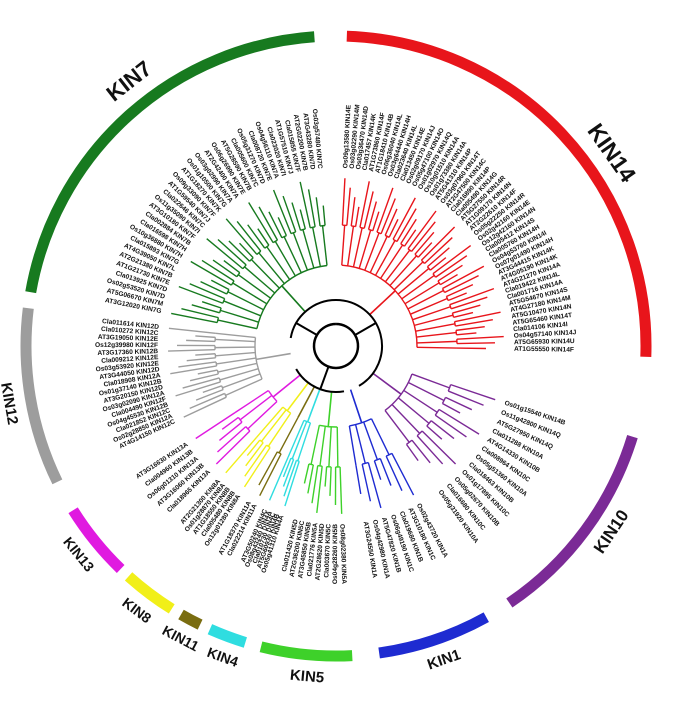 Image resolution: width=685 pixels, height=705 pixels. Describe the element at coordinates (130, 331) in the screenshot. I see `leaf-label: Cla010272 KIN12C` at that location.